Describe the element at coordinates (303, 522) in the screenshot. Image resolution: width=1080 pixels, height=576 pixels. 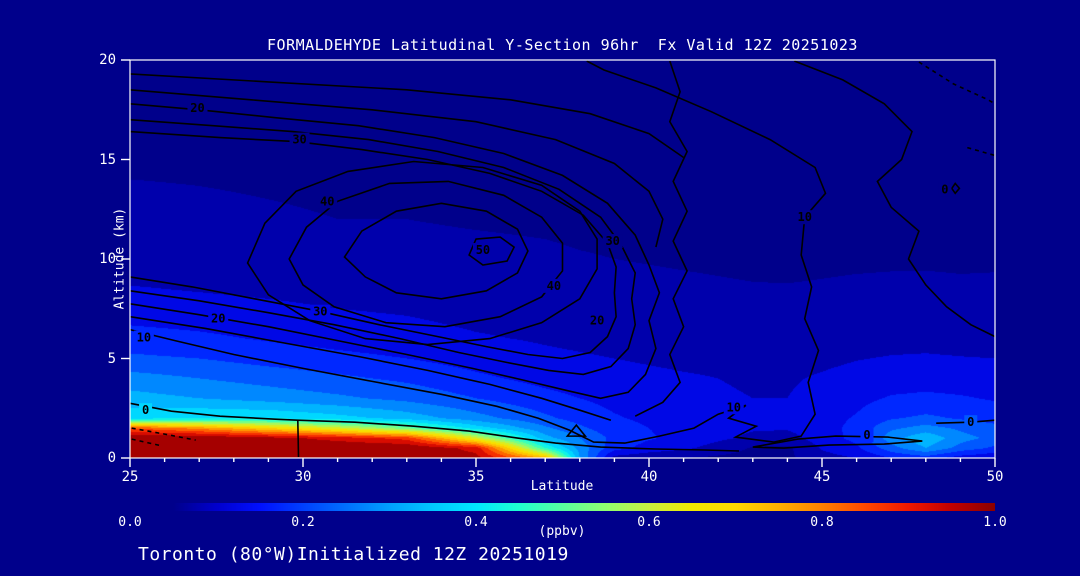
I see `colorbar-tick-label: 0.2` at that location.